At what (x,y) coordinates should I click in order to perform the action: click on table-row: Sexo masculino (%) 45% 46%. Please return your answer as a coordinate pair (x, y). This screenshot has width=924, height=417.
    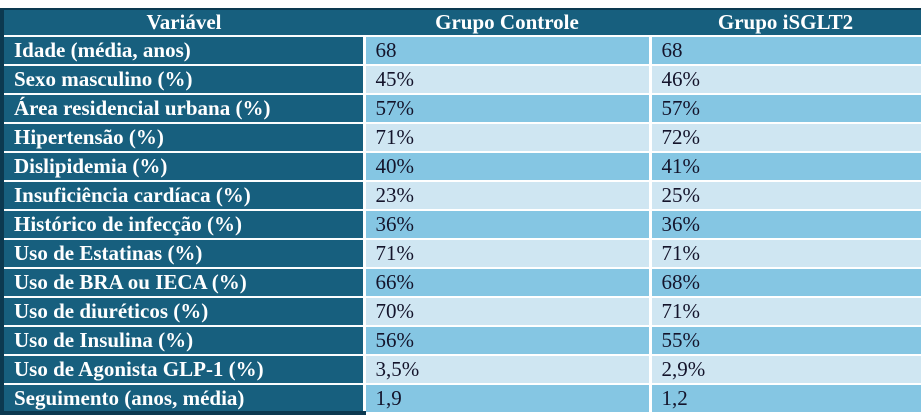
    Looking at the image, I should click on (462, 79).